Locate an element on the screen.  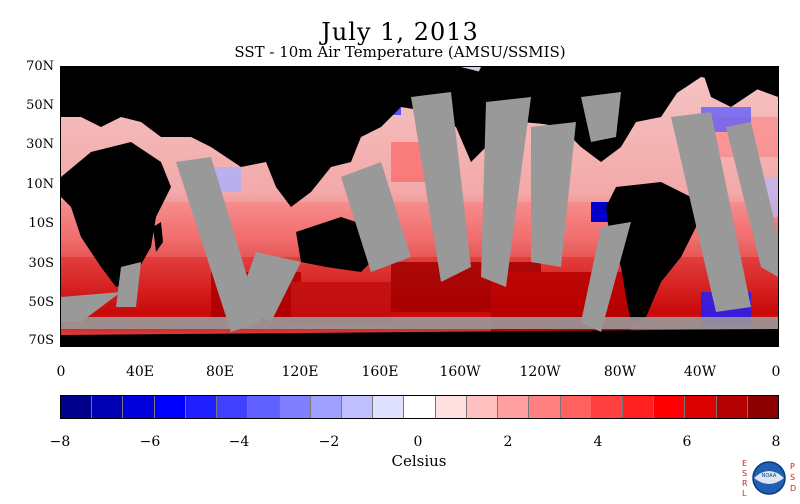
logo-noaa-text: NOAA is located at coordinates (769, 476).